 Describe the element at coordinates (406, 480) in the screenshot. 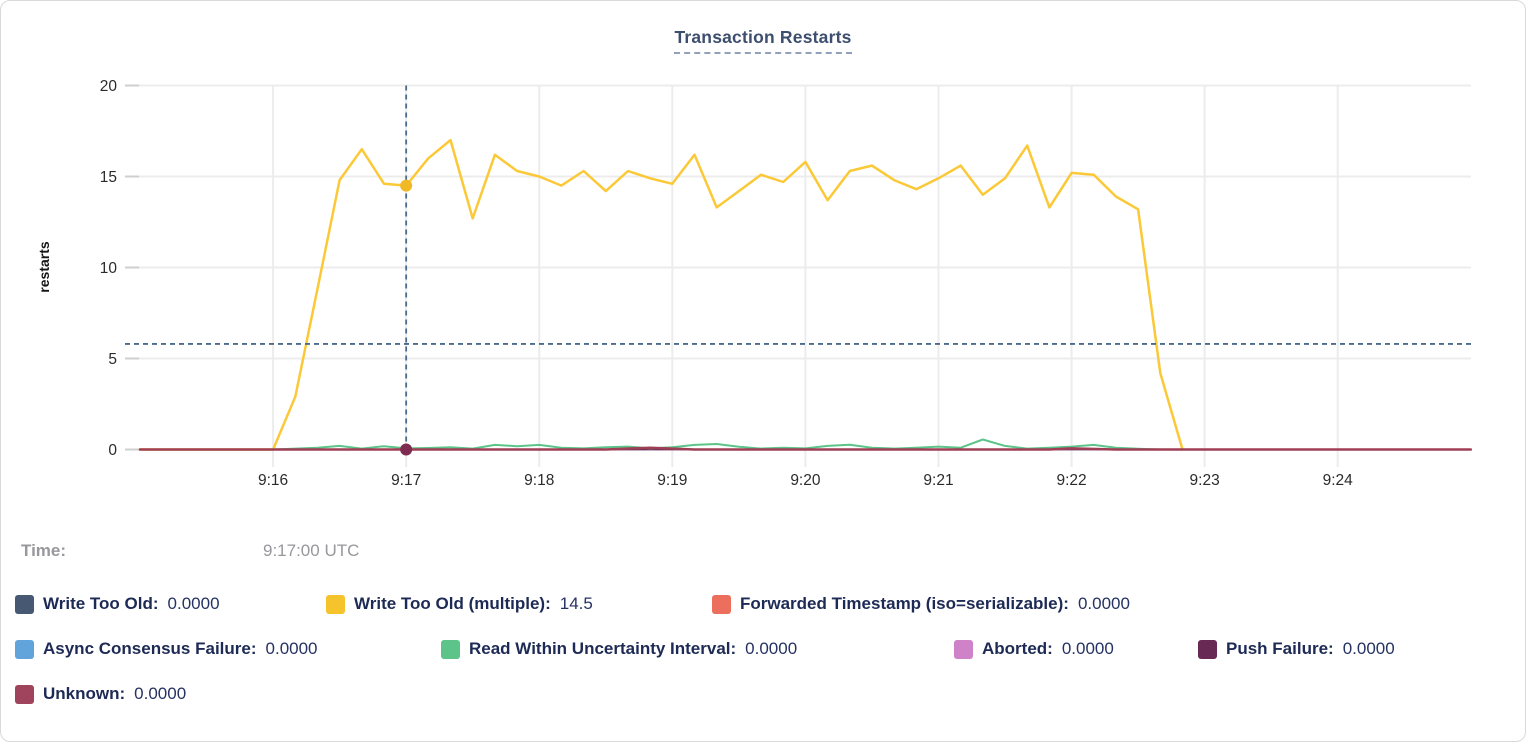

I see `x-tick-label-9-17: 9:17` at that location.